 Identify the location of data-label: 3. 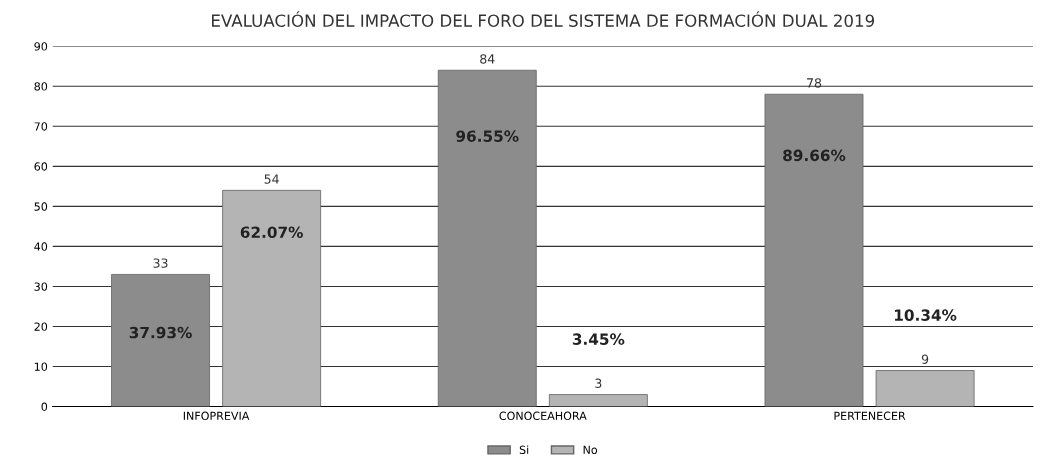
(598, 383).